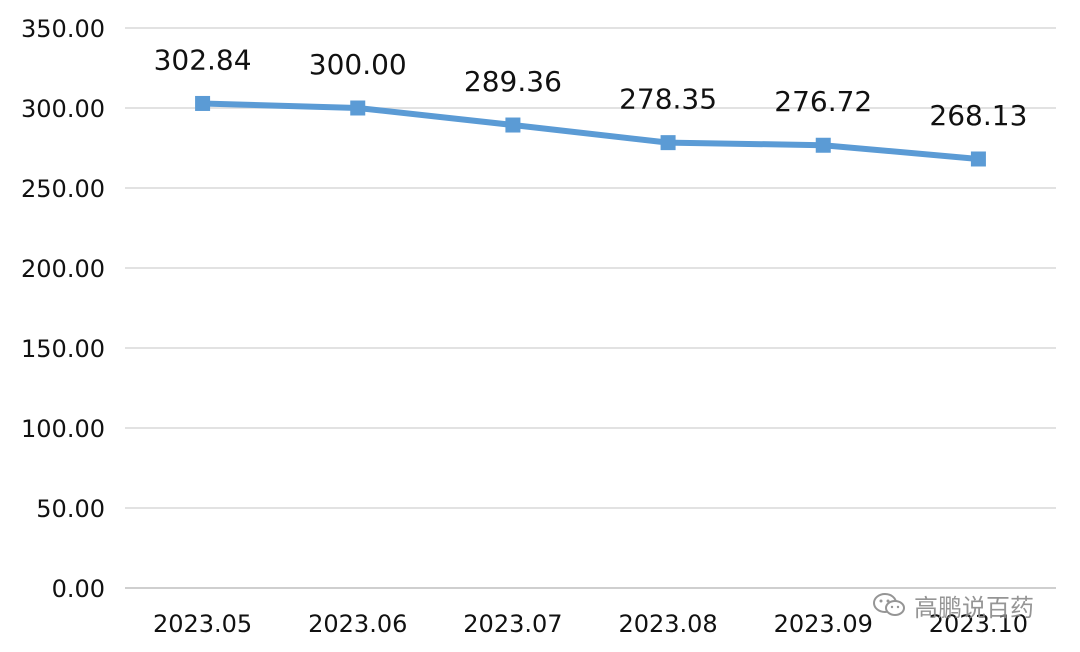 This screenshot has width=1080, height=652. I want to click on x-tick-label: 2023.05, so click(202, 624).